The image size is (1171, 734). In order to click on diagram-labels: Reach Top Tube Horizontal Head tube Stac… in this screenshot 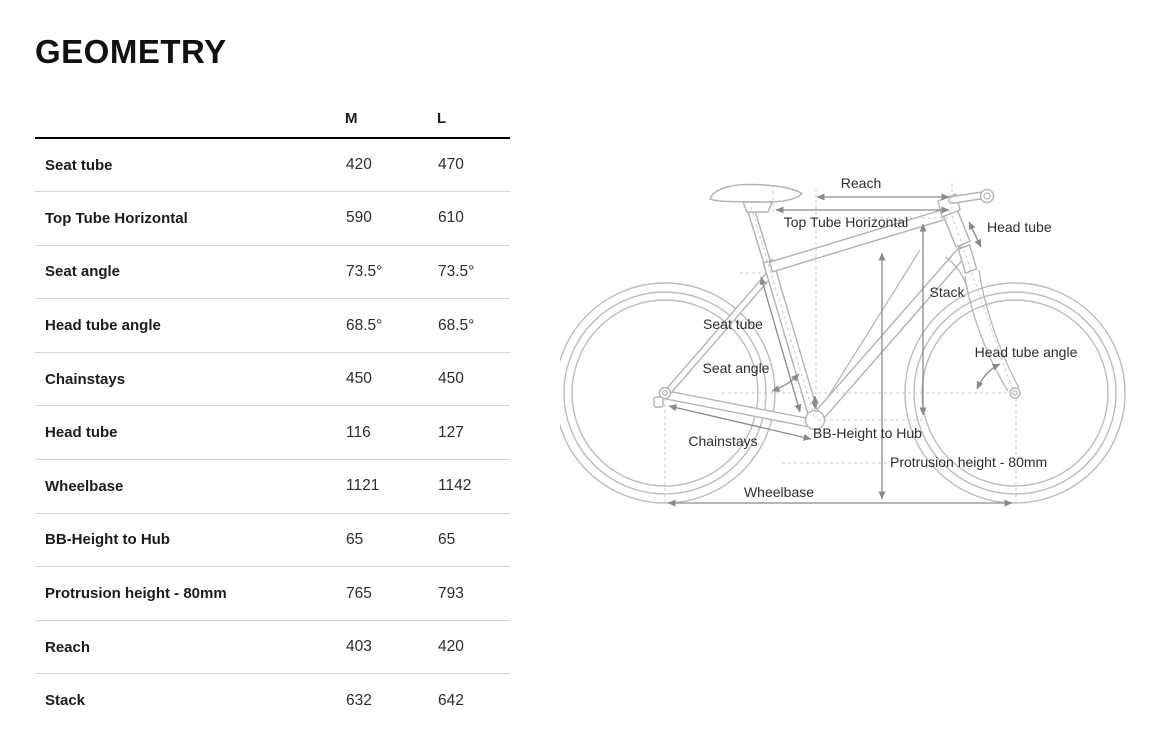, I will do `click(882, 337)`.